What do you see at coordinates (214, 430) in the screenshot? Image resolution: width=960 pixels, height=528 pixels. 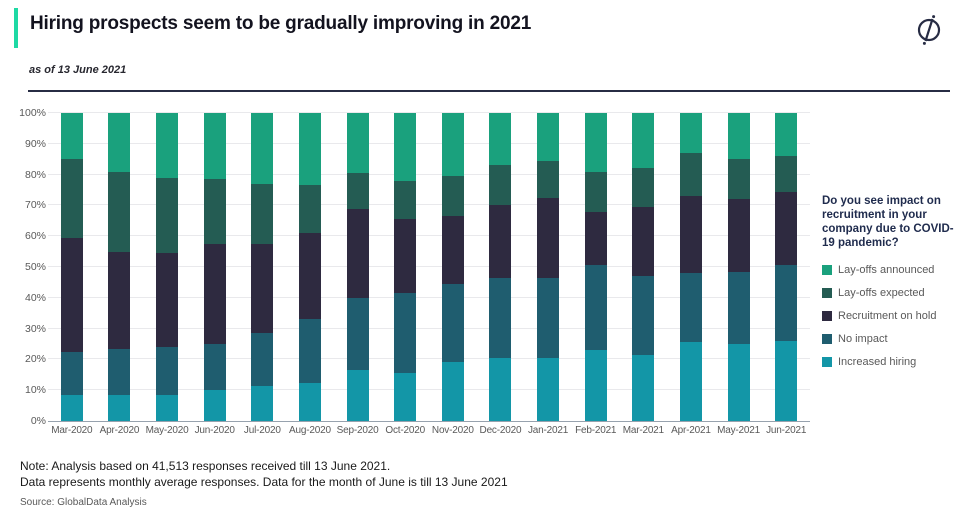 I see `x-axis-label: Jun-2020` at bounding box center [214, 430].